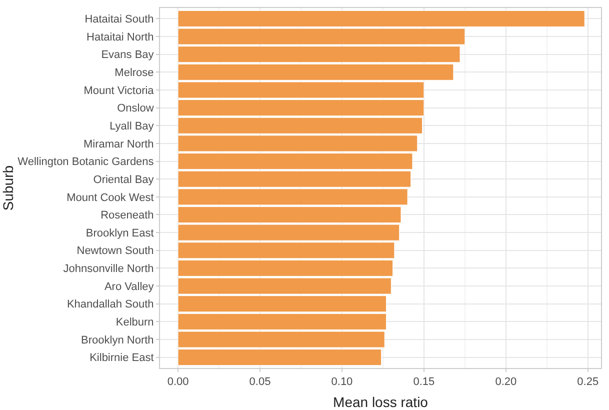  What do you see at coordinates (119, 20) in the screenshot?
I see `y-tick-label: Hataitai South` at bounding box center [119, 20].